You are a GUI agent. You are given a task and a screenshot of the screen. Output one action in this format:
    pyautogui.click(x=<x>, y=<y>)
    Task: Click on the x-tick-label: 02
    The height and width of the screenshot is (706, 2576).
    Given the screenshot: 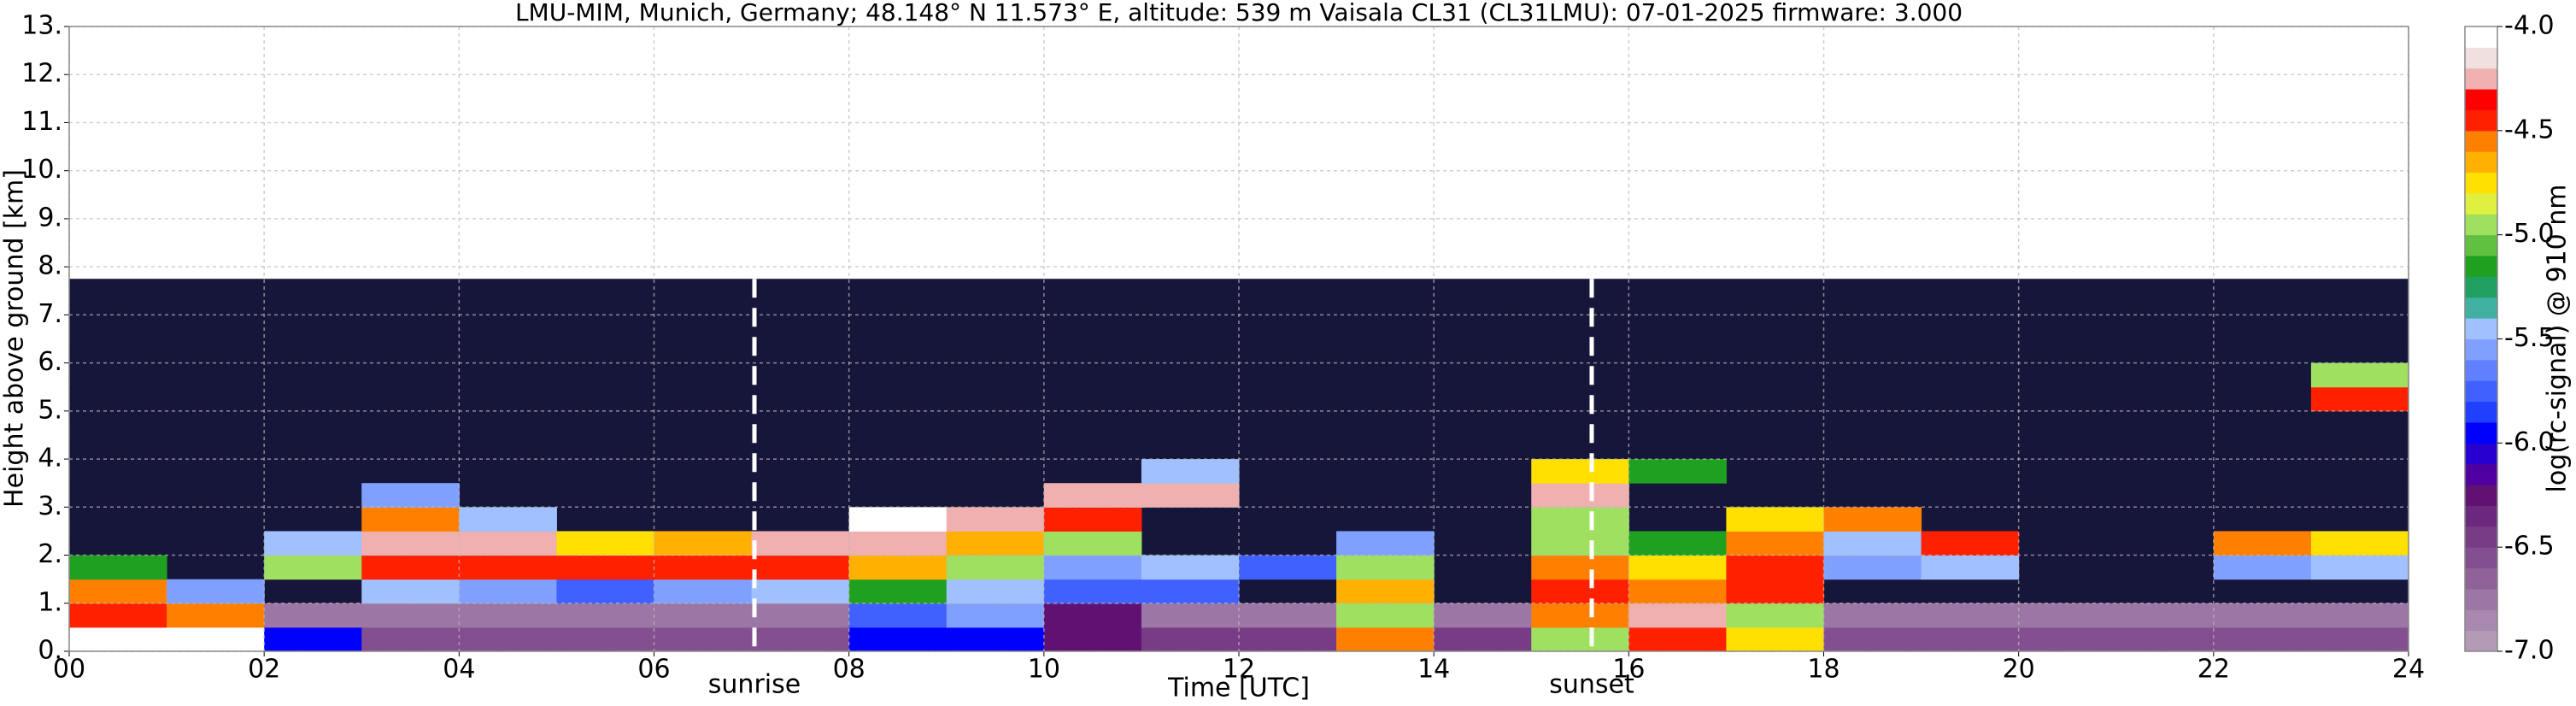 What is the action you would take?
    pyautogui.click(x=264, y=670)
    